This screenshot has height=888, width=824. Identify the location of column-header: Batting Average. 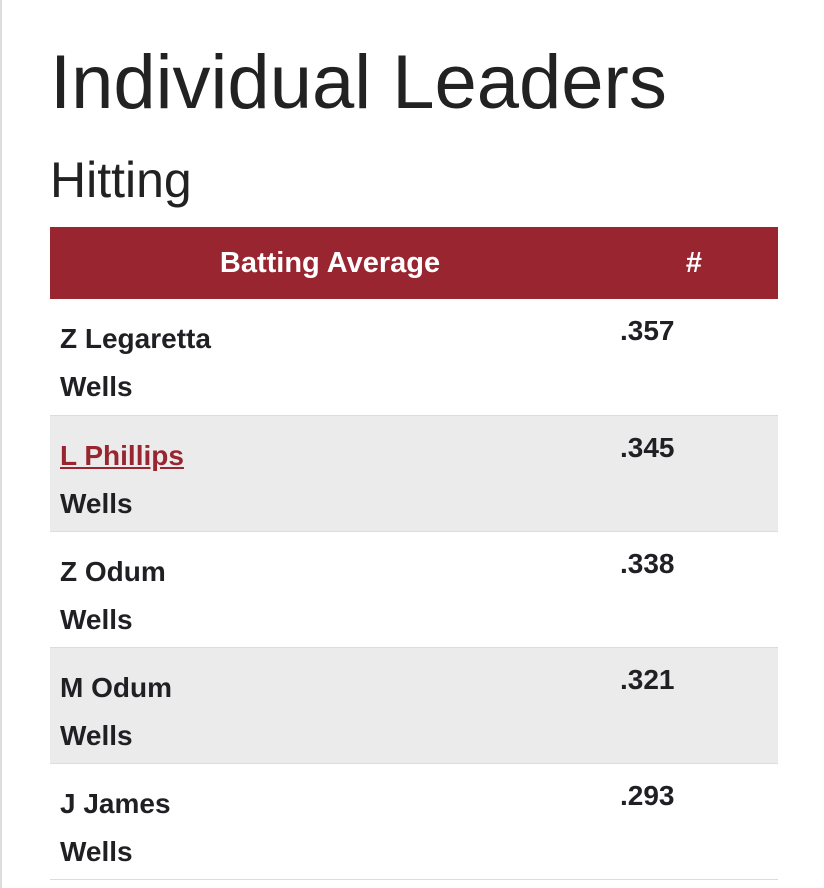
(330, 263).